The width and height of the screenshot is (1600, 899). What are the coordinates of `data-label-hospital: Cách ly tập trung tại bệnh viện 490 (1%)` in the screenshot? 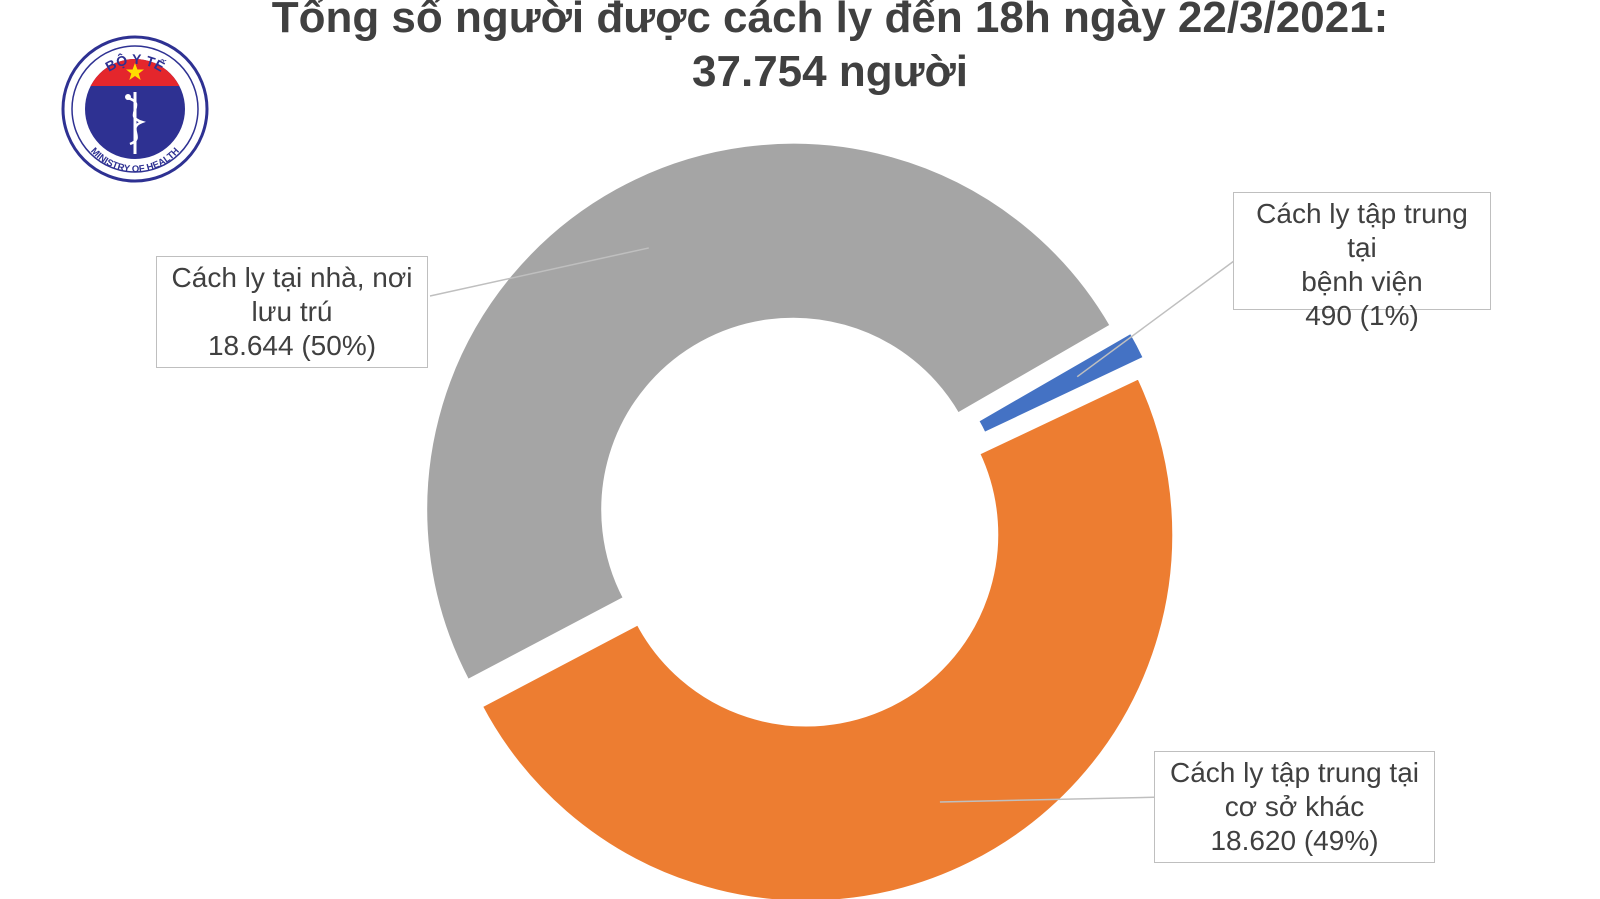 It's located at (1362, 261).